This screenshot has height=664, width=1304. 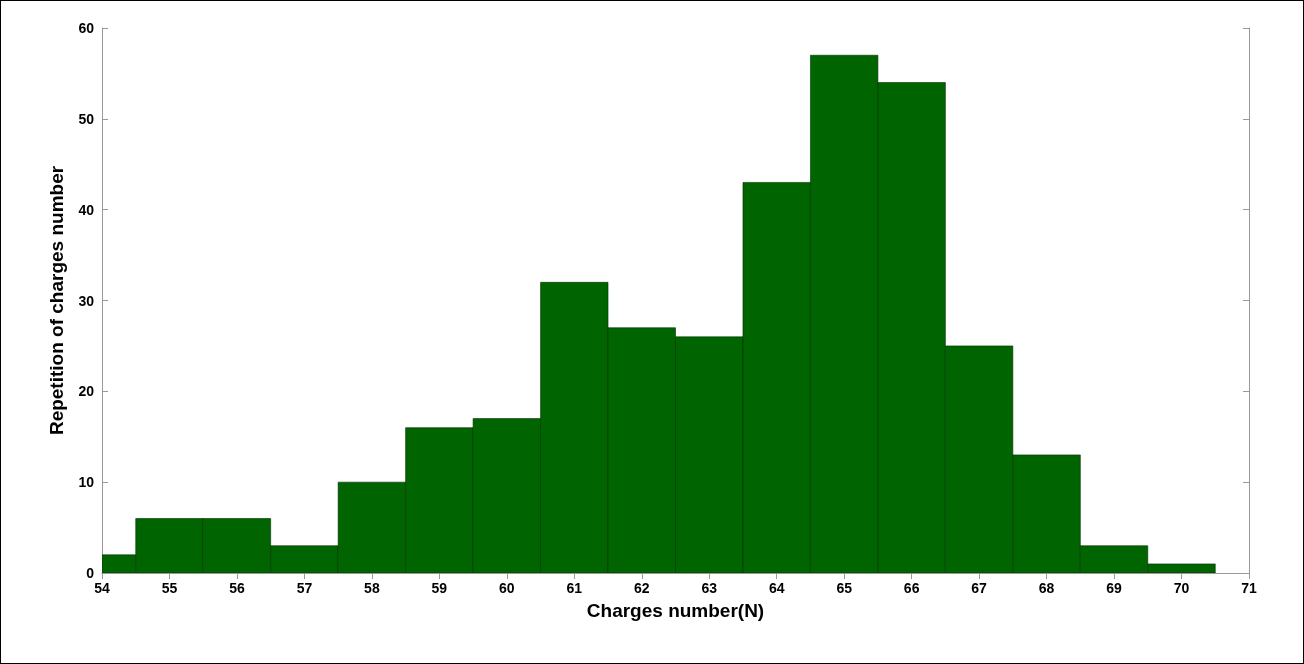 What do you see at coordinates (86, 300) in the screenshot?
I see `y-tick-label: 30` at bounding box center [86, 300].